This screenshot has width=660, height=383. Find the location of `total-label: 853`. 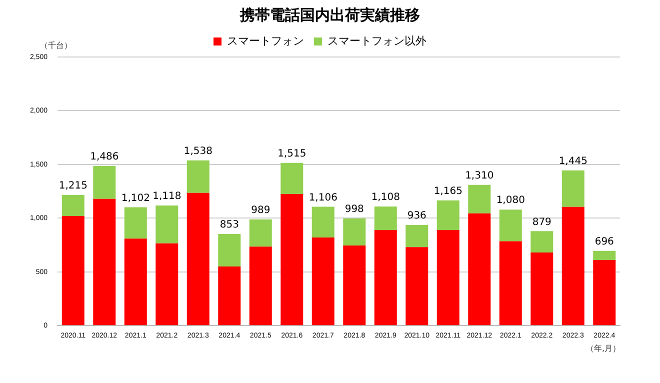

total-label: 853 is located at coordinates (229, 225).